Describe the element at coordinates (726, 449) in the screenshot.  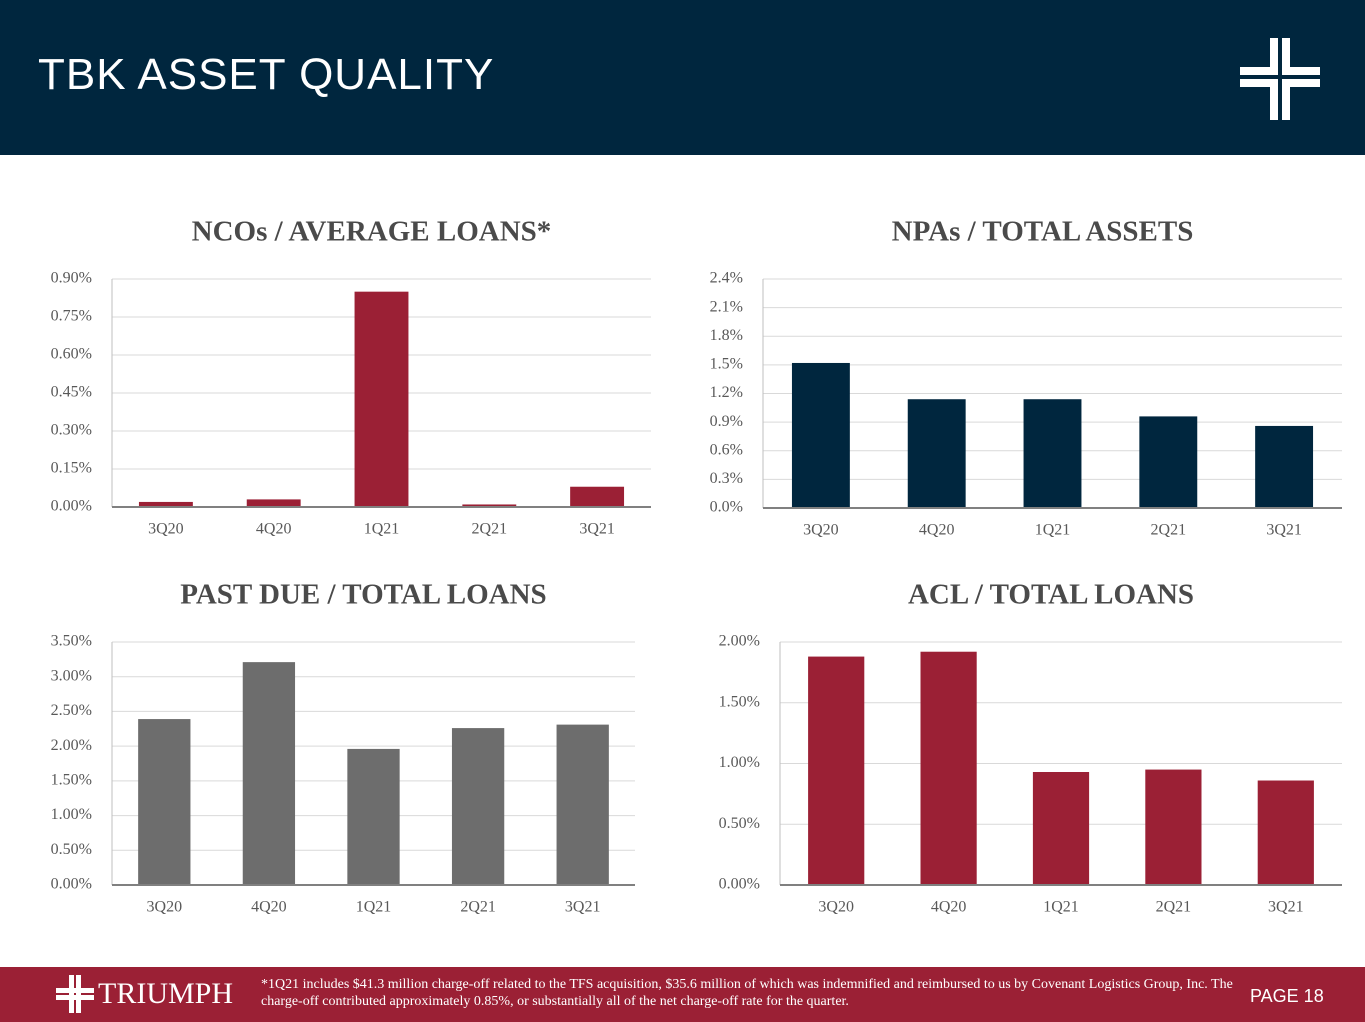
I see `y-tick-label: 0.6%` at that location.